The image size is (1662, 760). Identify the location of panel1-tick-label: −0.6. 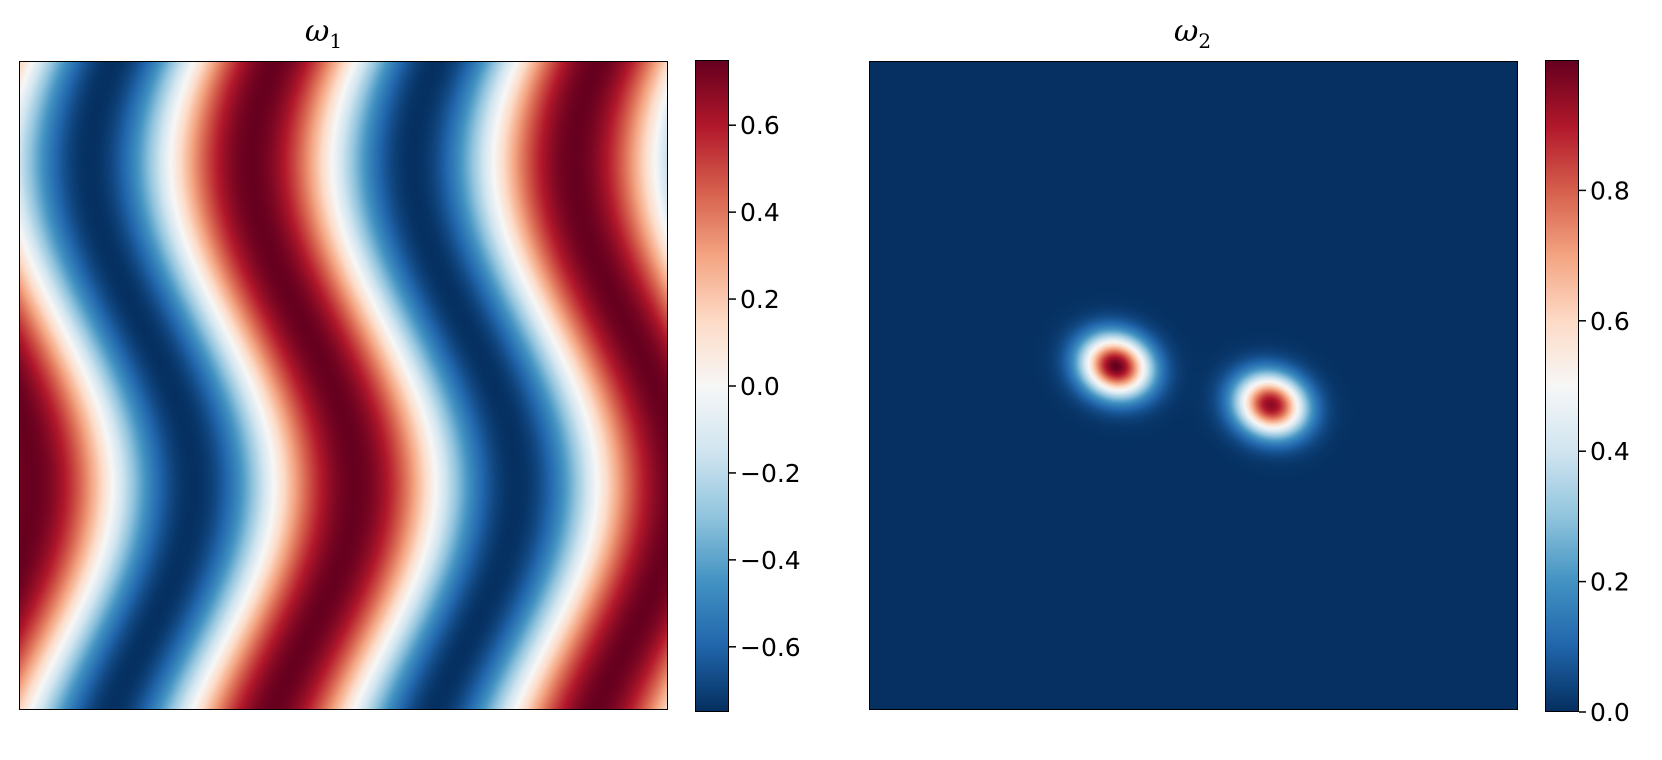
(770, 647).